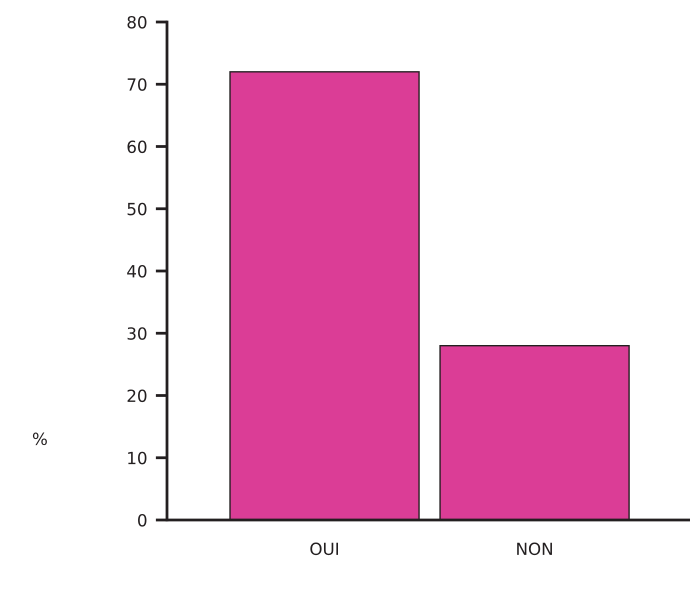  What do you see at coordinates (324, 549) in the screenshot?
I see `x-tick-label: OUI` at bounding box center [324, 549].